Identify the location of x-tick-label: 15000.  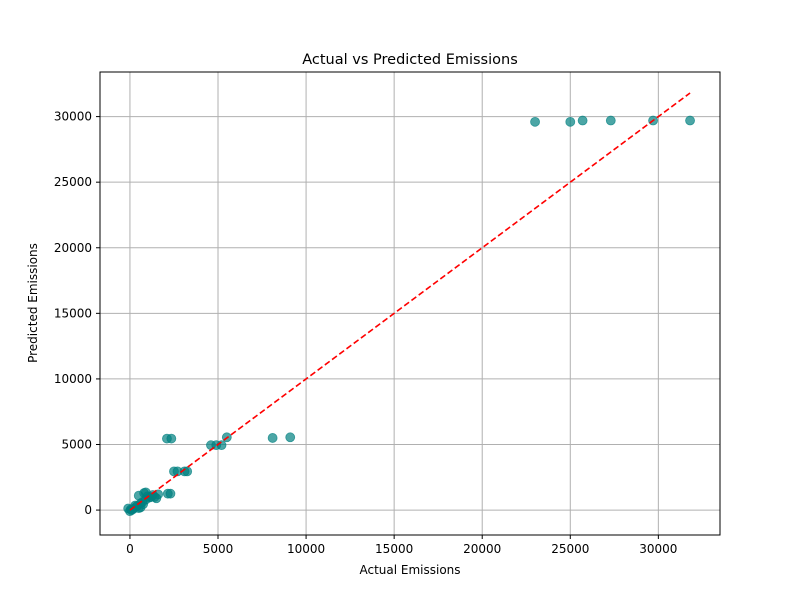
(394, 549).